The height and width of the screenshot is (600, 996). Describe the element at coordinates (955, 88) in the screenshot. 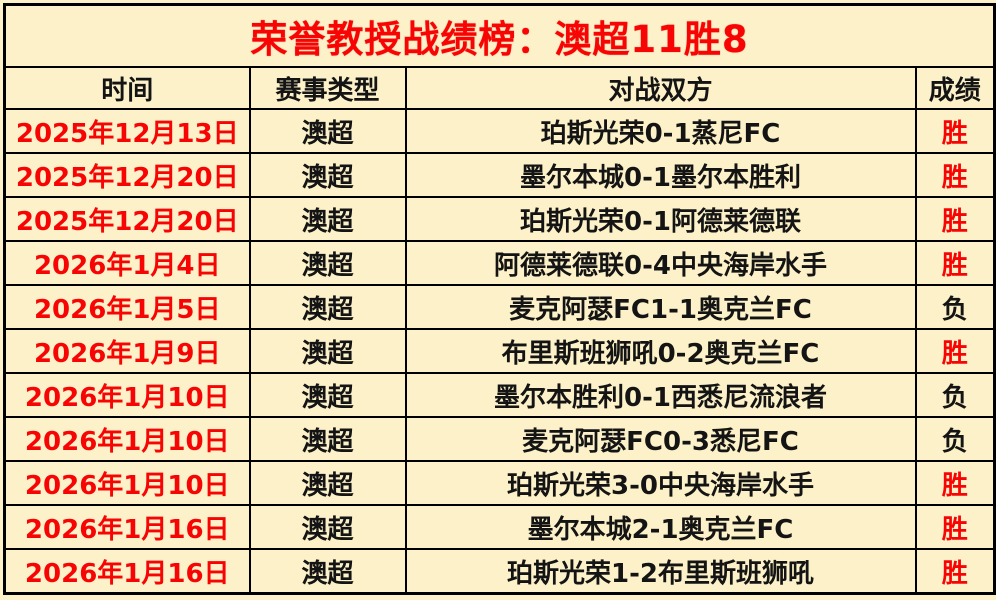

I see `column-header-result: 成绩` at that location.